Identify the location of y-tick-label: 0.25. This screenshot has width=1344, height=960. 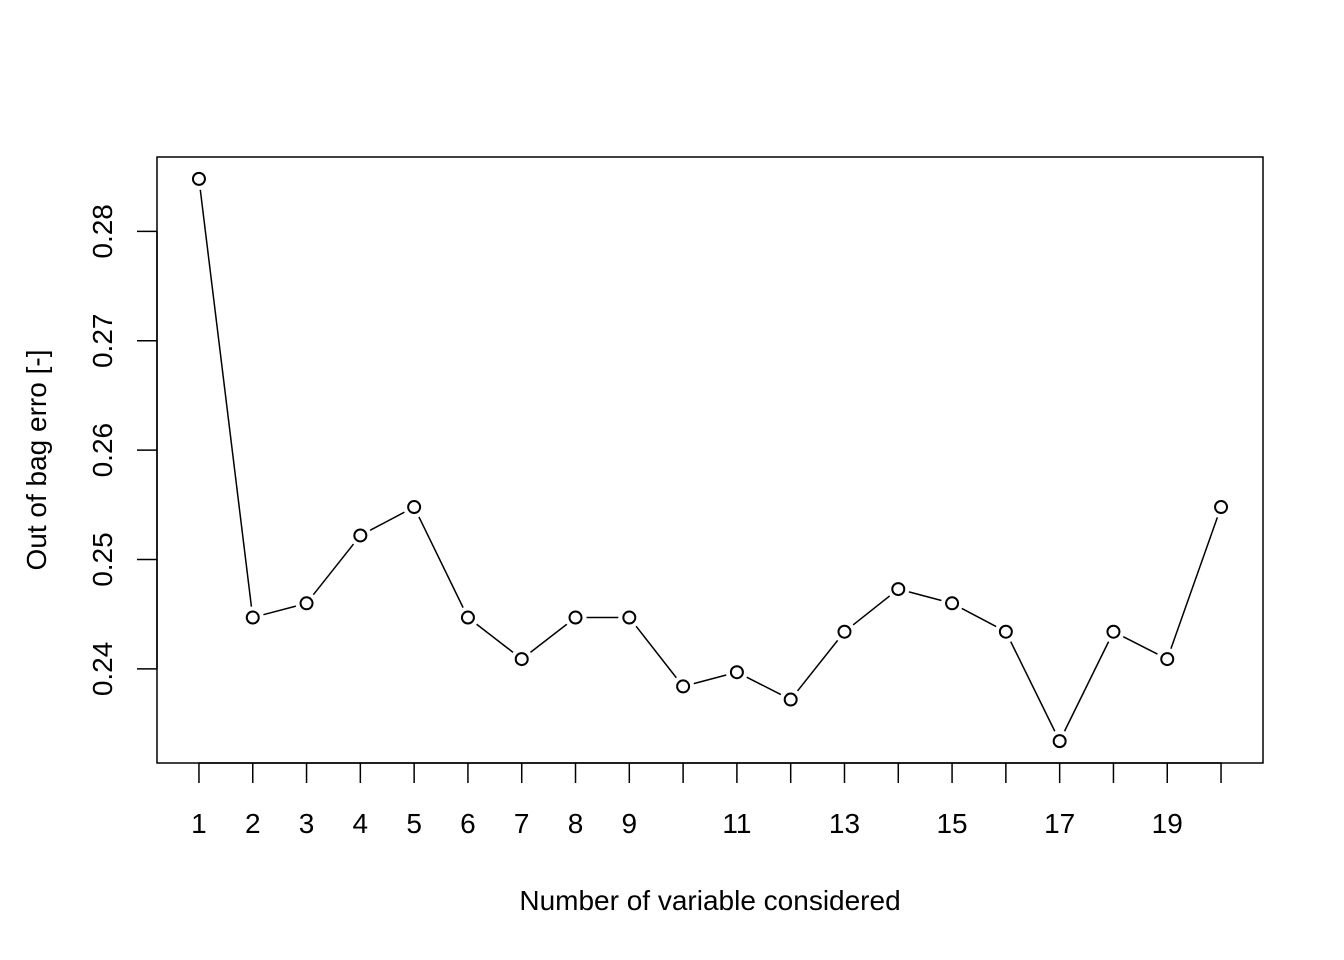
(102, 559).